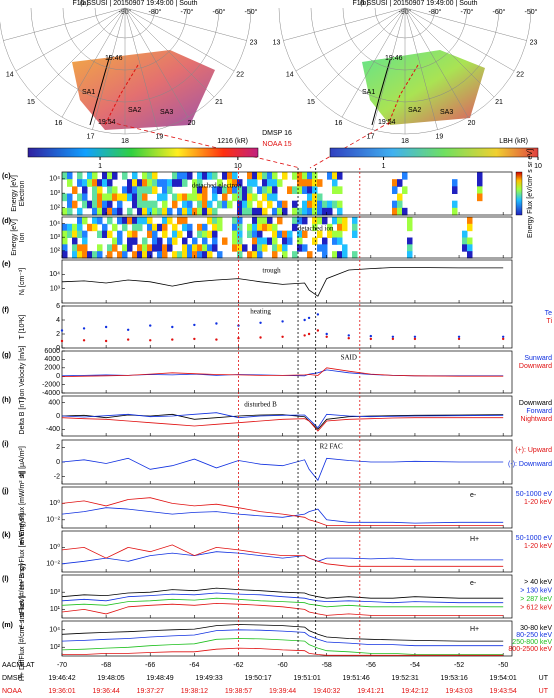 Image resolution: width=554 pixels, height=698 pixels. I want to click on time-label: 19:43:03, so click(458, 691).